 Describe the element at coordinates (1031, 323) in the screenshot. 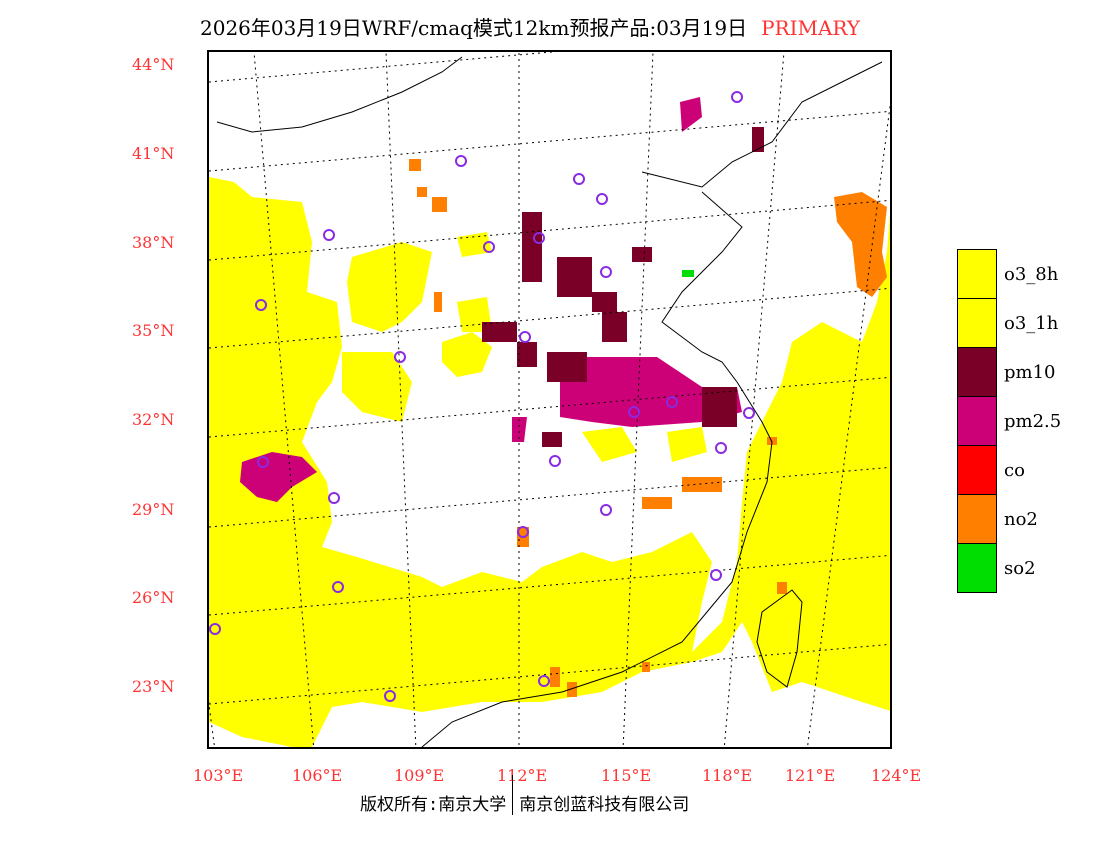

I see `legend-label: o3_1h` at that location.